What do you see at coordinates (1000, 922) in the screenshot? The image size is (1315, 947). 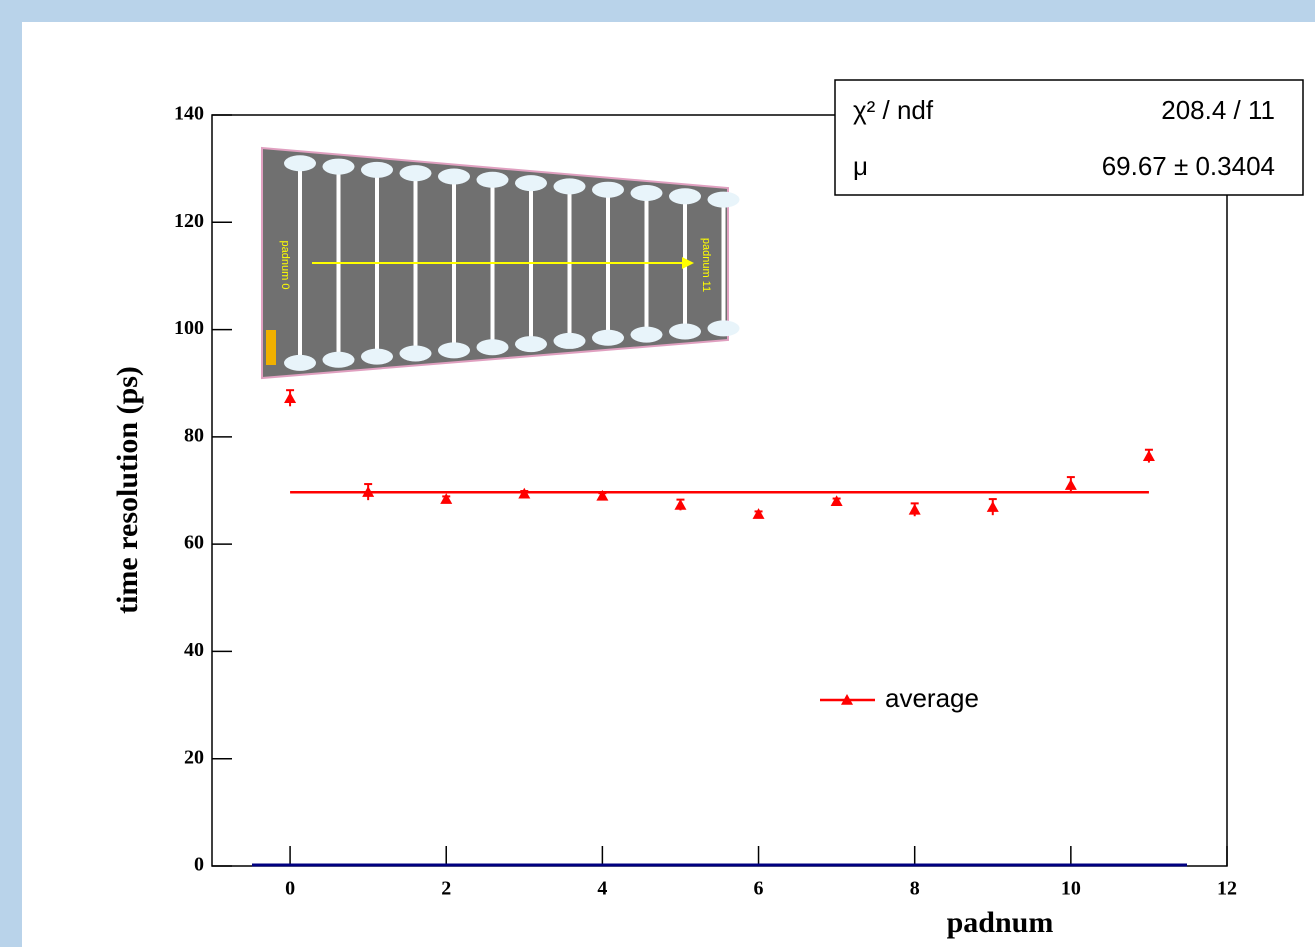 I see `x-axis-title: padnum` at bounding box center [1000, 922].